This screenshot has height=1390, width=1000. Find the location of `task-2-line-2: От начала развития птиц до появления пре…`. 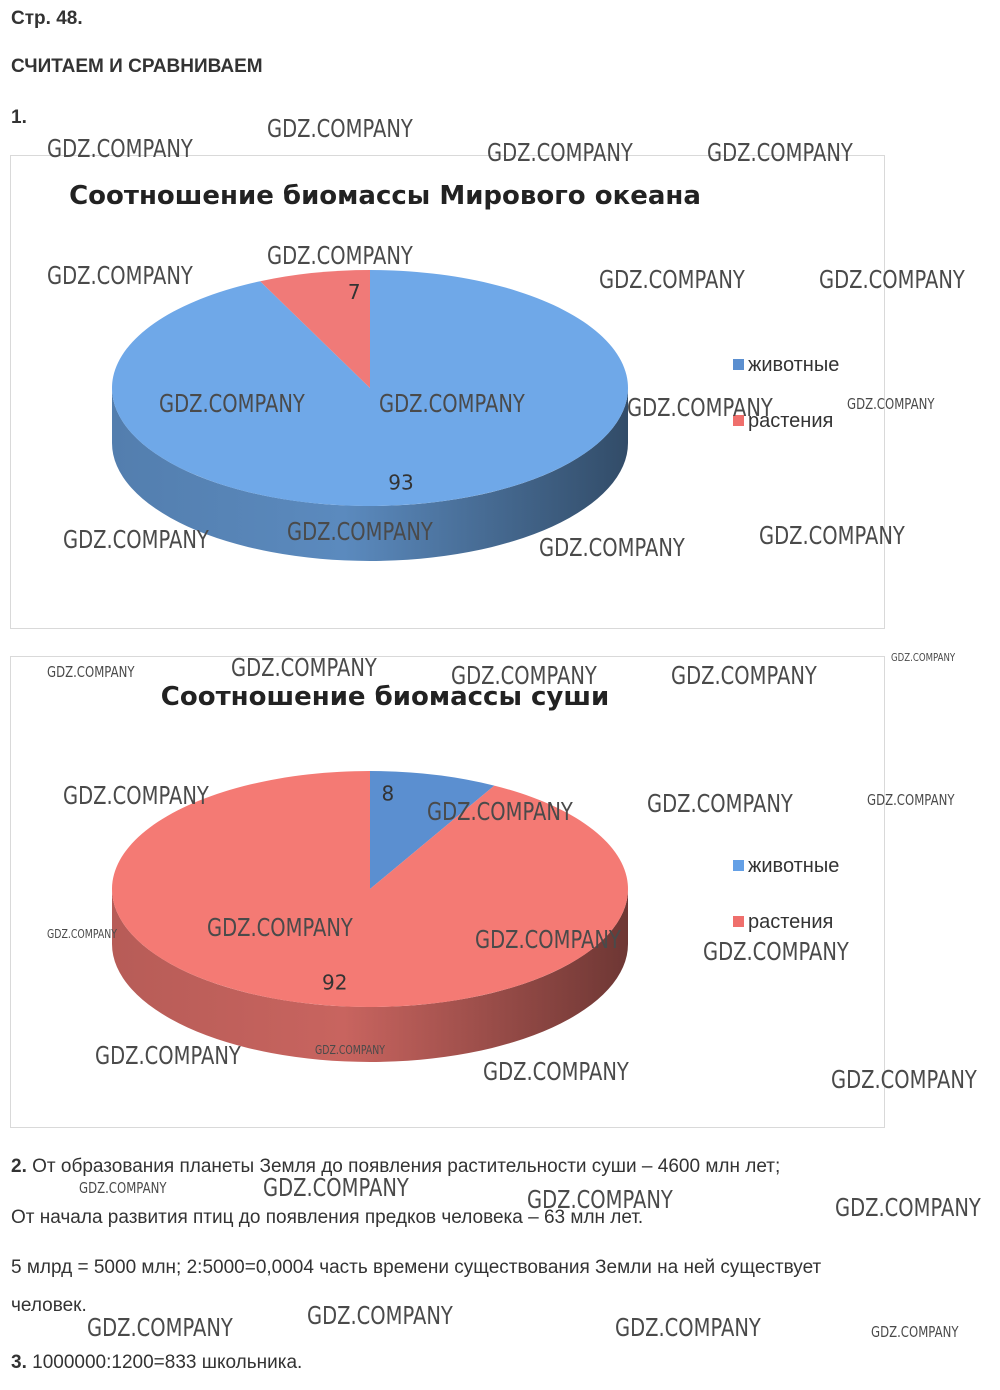

task-2-line-2: От начала развития птиц до появления пре… is located at coordinates (327, 1217).